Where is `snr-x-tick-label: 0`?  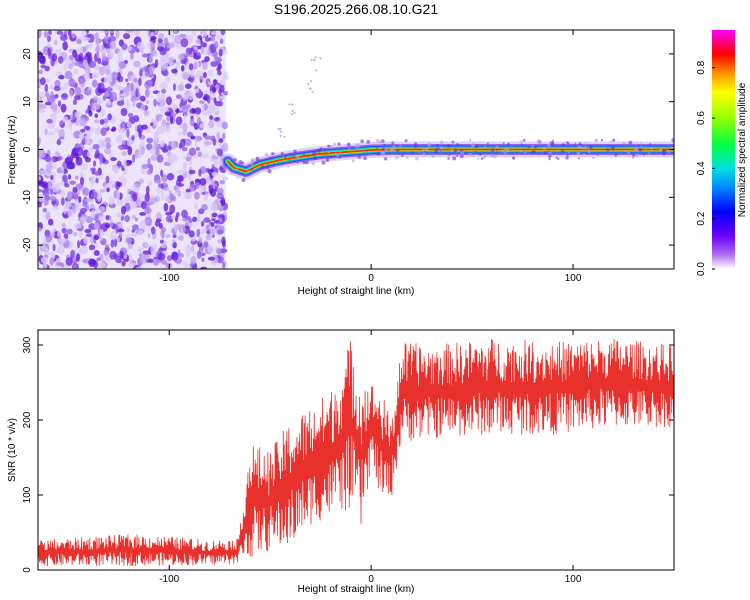
snr-x-tick-label: 0 is located at coordinates (371, 579).